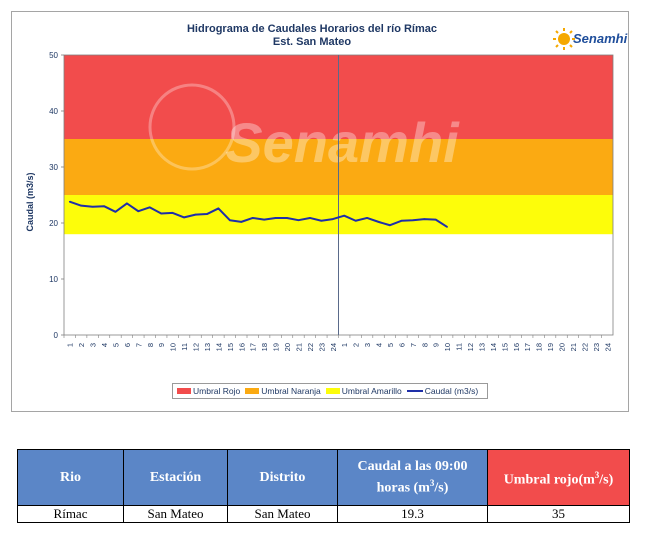 Image resolution: width=647 pixels, height=537 pixels. I want to click on y-tick-label: 40, so click(53, 111).